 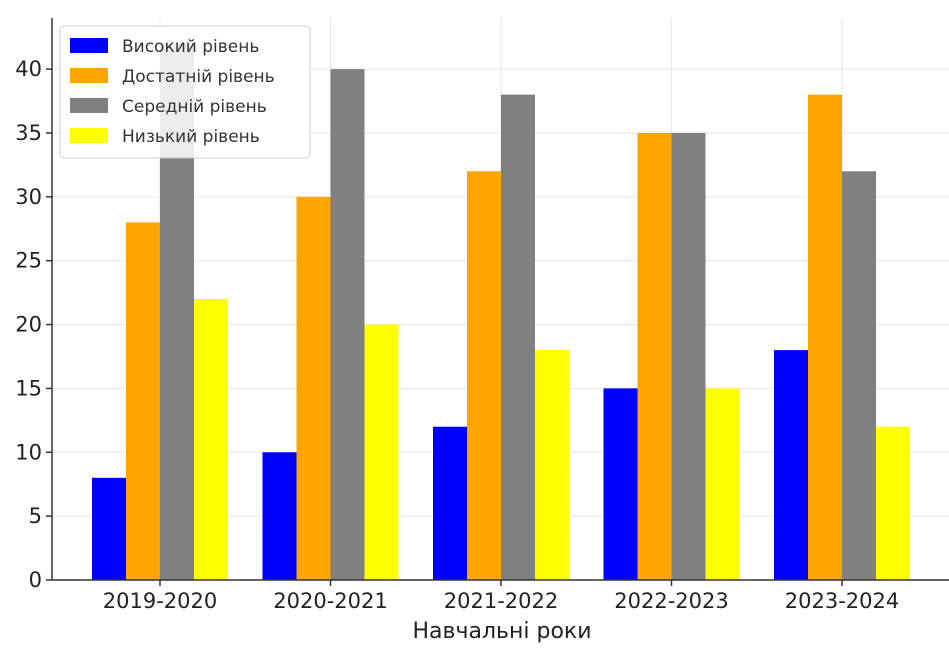 I want to click on y-tick-label: 30, so click(x=28, y=197).